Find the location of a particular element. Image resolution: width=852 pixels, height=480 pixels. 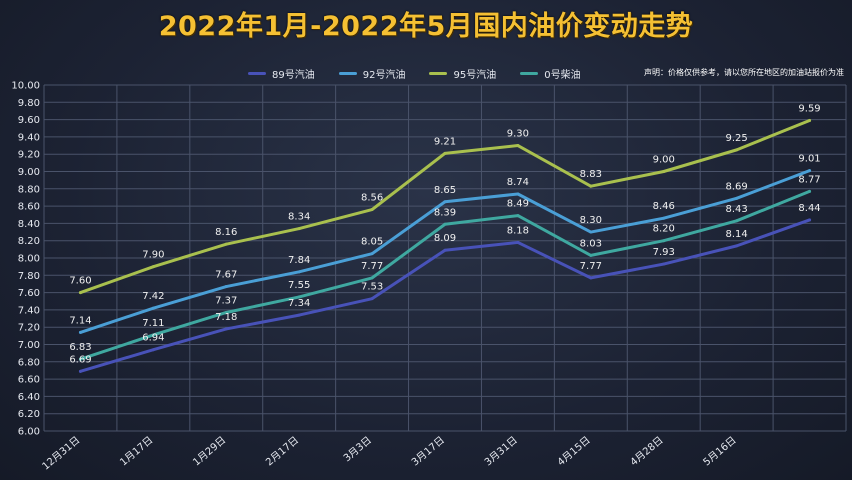

disclaimer-text: 声明：价格仅供参考，请以您所在地区的加油站报价为准 is located at coordinates (744, 72).